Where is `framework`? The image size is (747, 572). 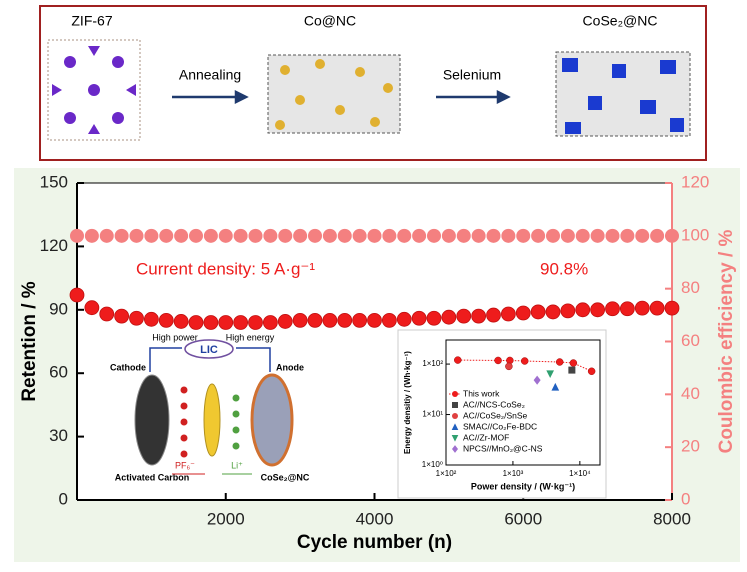 framework is located at coordinates (94, 90).